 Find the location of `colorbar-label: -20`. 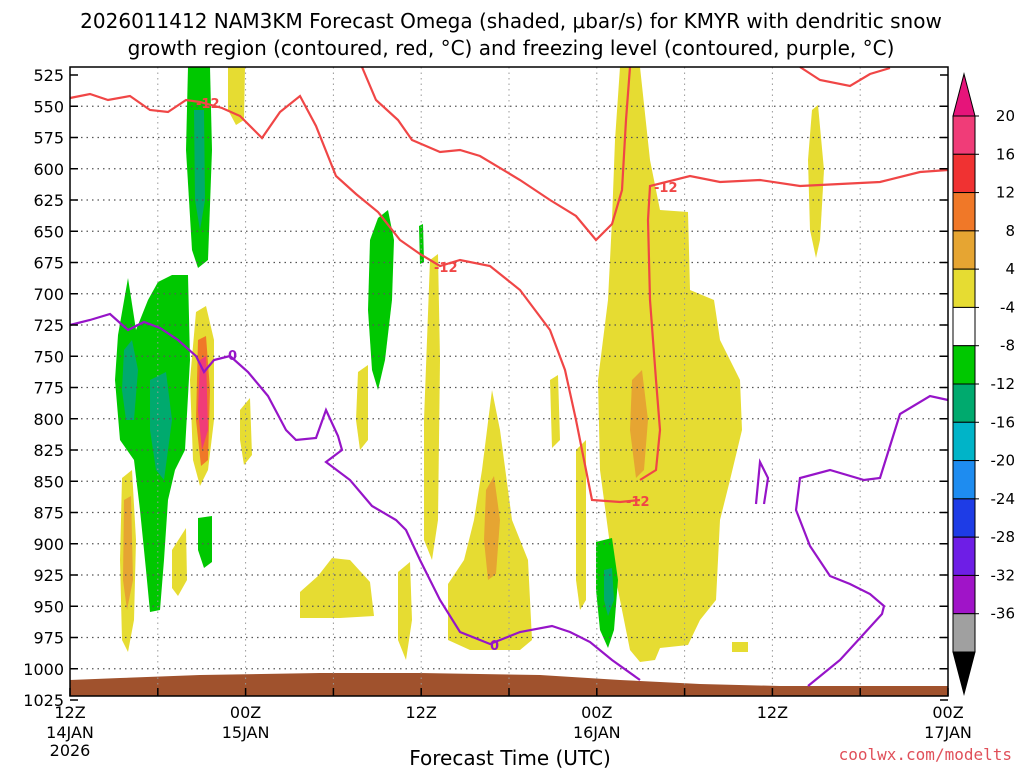

colorbar-label: -20 is located at coordinates (1003, 461).